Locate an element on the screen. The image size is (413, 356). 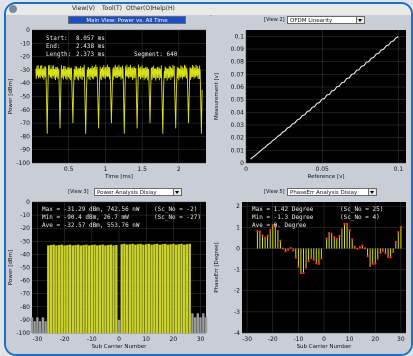
x-tick-label: -20 is located at coordinates (65, 339).